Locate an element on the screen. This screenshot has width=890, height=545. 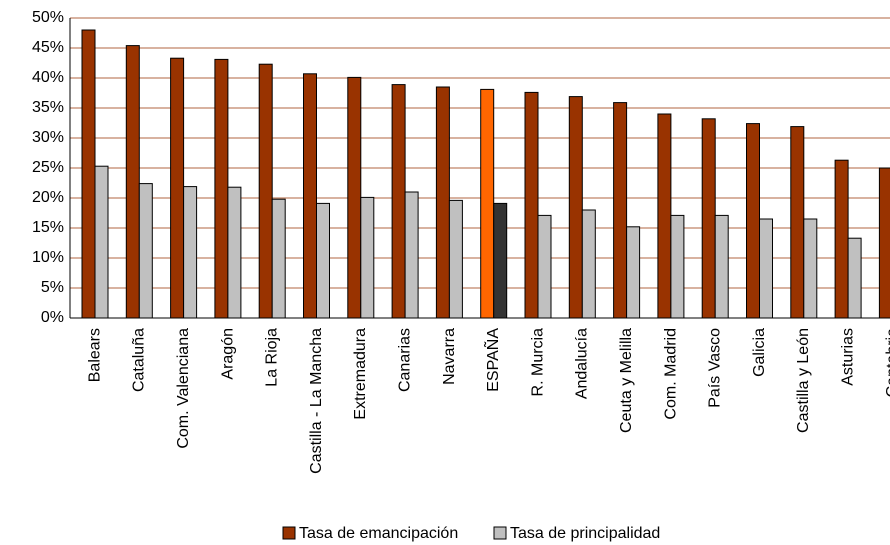
y-tick-label: 15% is located at coordinates (48, 227).